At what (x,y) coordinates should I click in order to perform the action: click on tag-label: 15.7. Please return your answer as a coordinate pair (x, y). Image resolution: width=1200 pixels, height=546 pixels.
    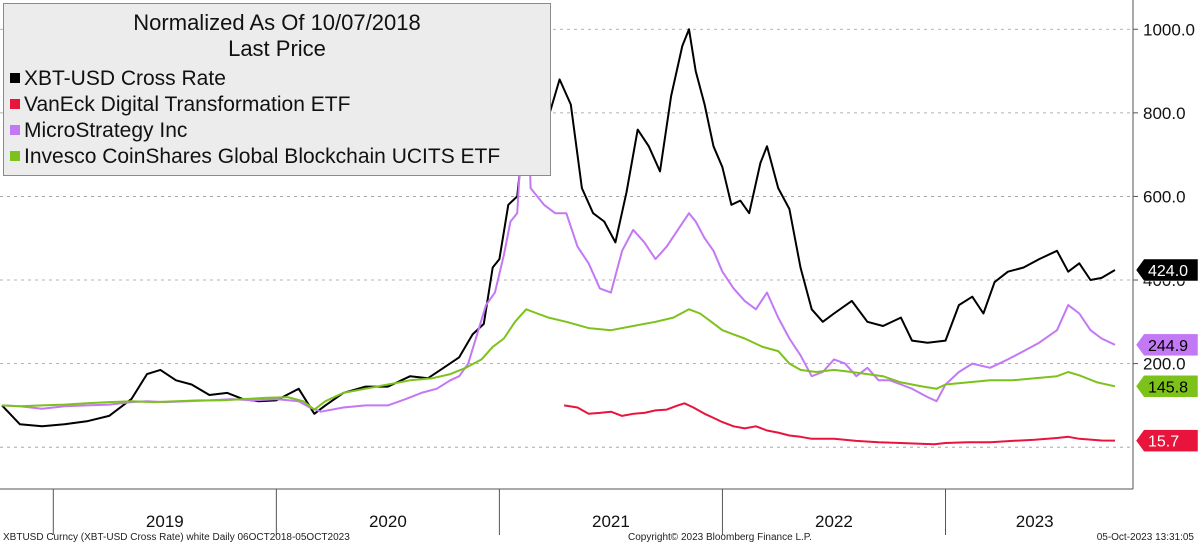
    Looking at the image, I should click on (1163, 442).